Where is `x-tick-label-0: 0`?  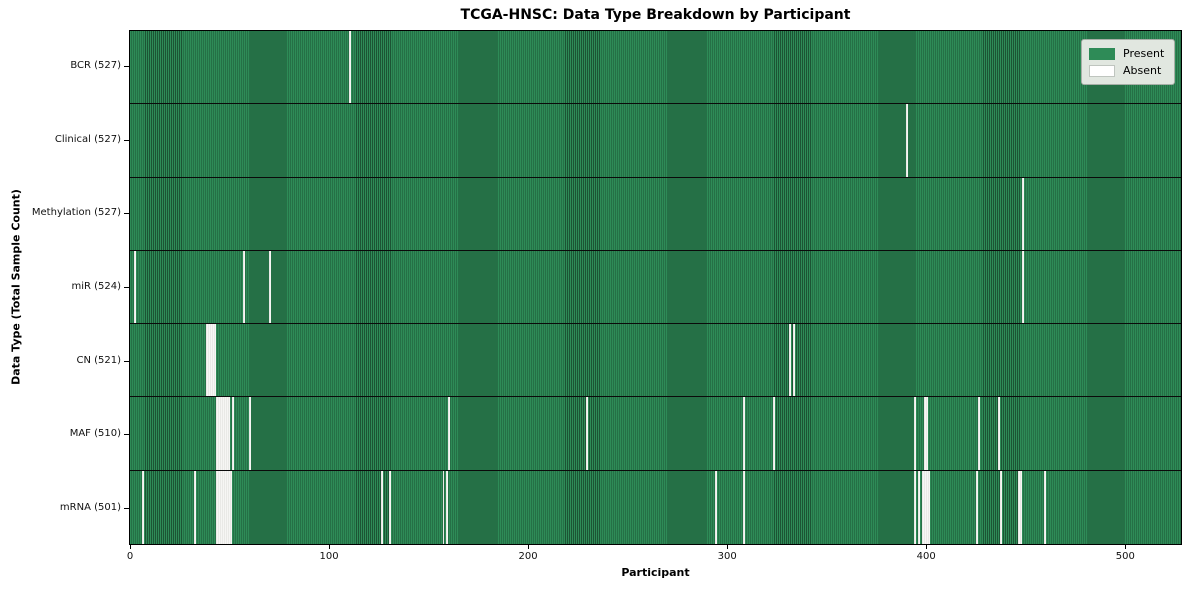 x-tick-label-0: 0 is located at coordinates (130, 556).